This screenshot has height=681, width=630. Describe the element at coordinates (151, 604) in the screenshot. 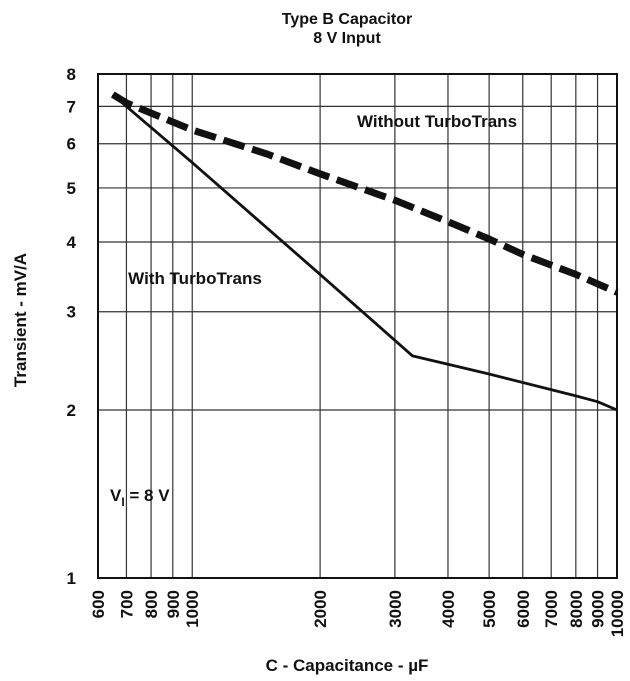

I see `x-tick-label-800: 800` at that location.